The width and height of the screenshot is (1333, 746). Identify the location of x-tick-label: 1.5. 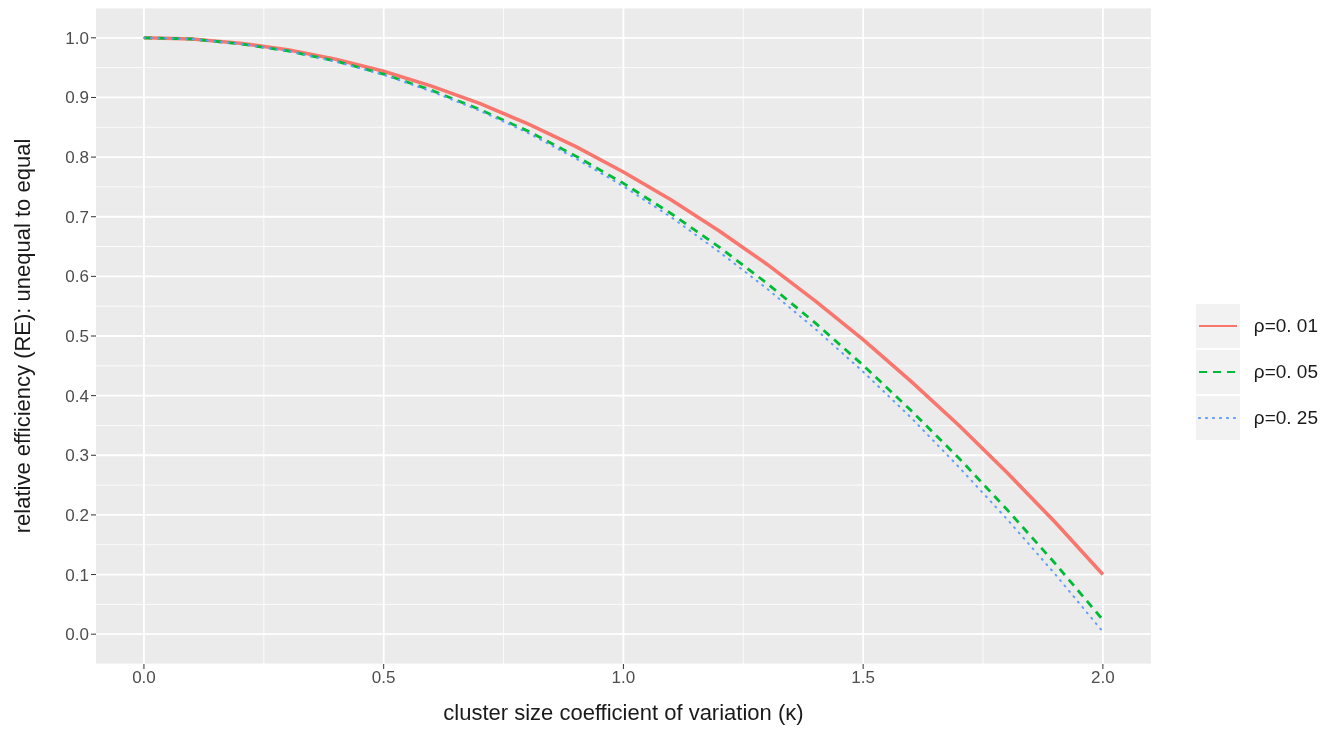
(863, 678).